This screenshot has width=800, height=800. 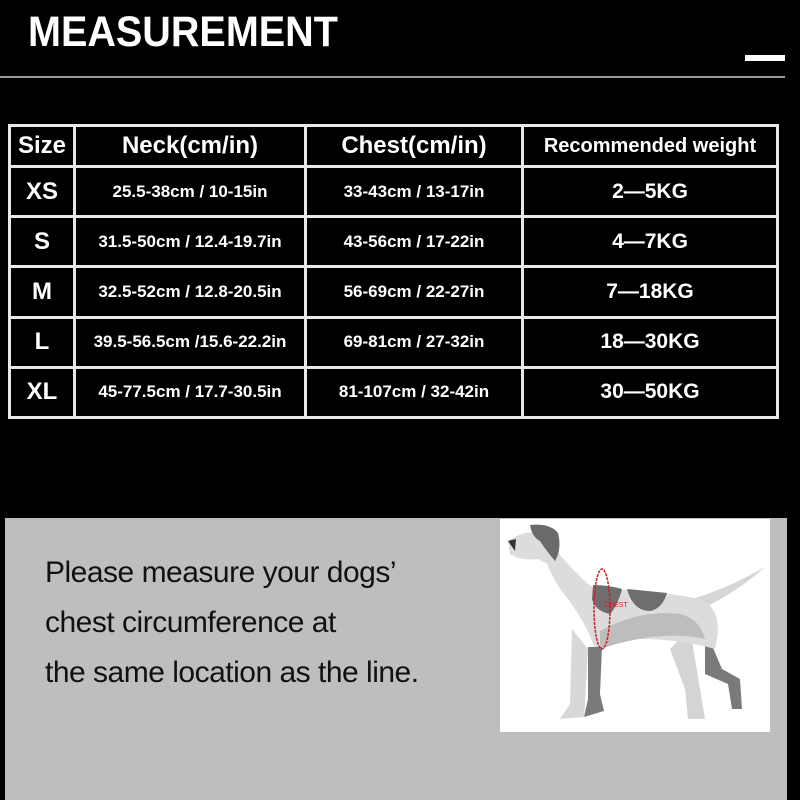 What do you see at coordinates (42, 192) in the screenshot?
I see `size-cell: XS` at bounding box center [42, 192].